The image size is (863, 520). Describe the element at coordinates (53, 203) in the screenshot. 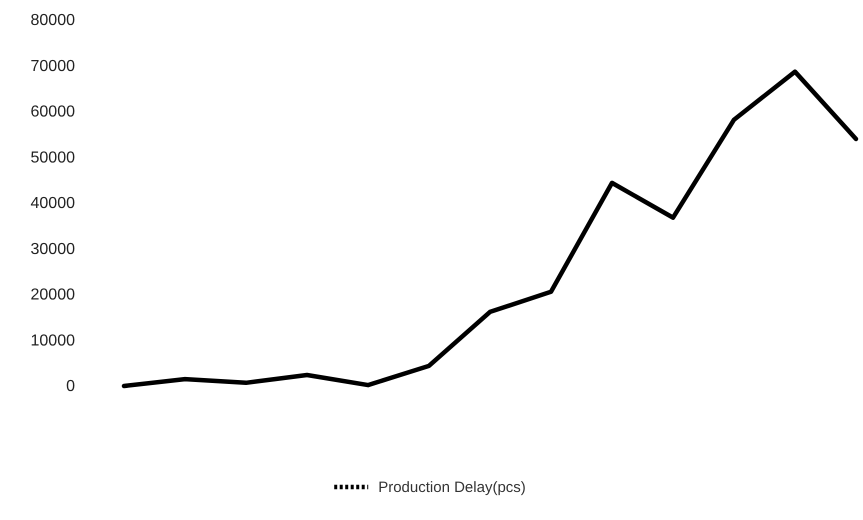

I see `y-tick-label: 40000` at that location.